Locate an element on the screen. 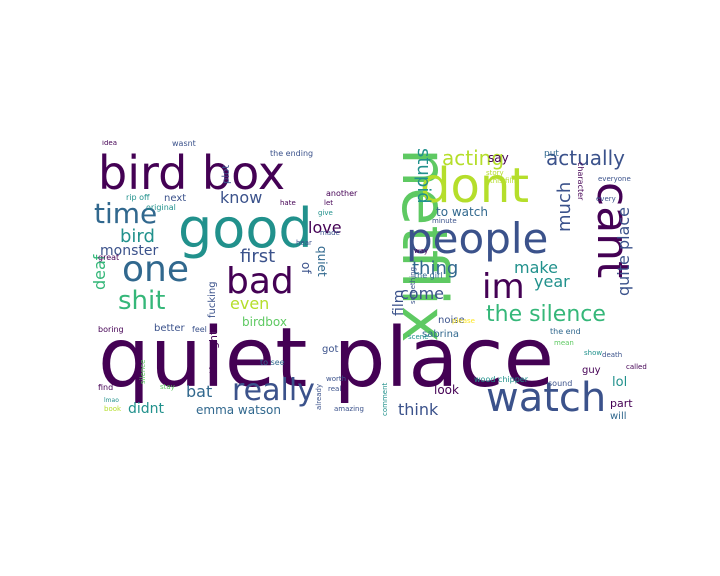  word: know is located at coordinates (241, 197).